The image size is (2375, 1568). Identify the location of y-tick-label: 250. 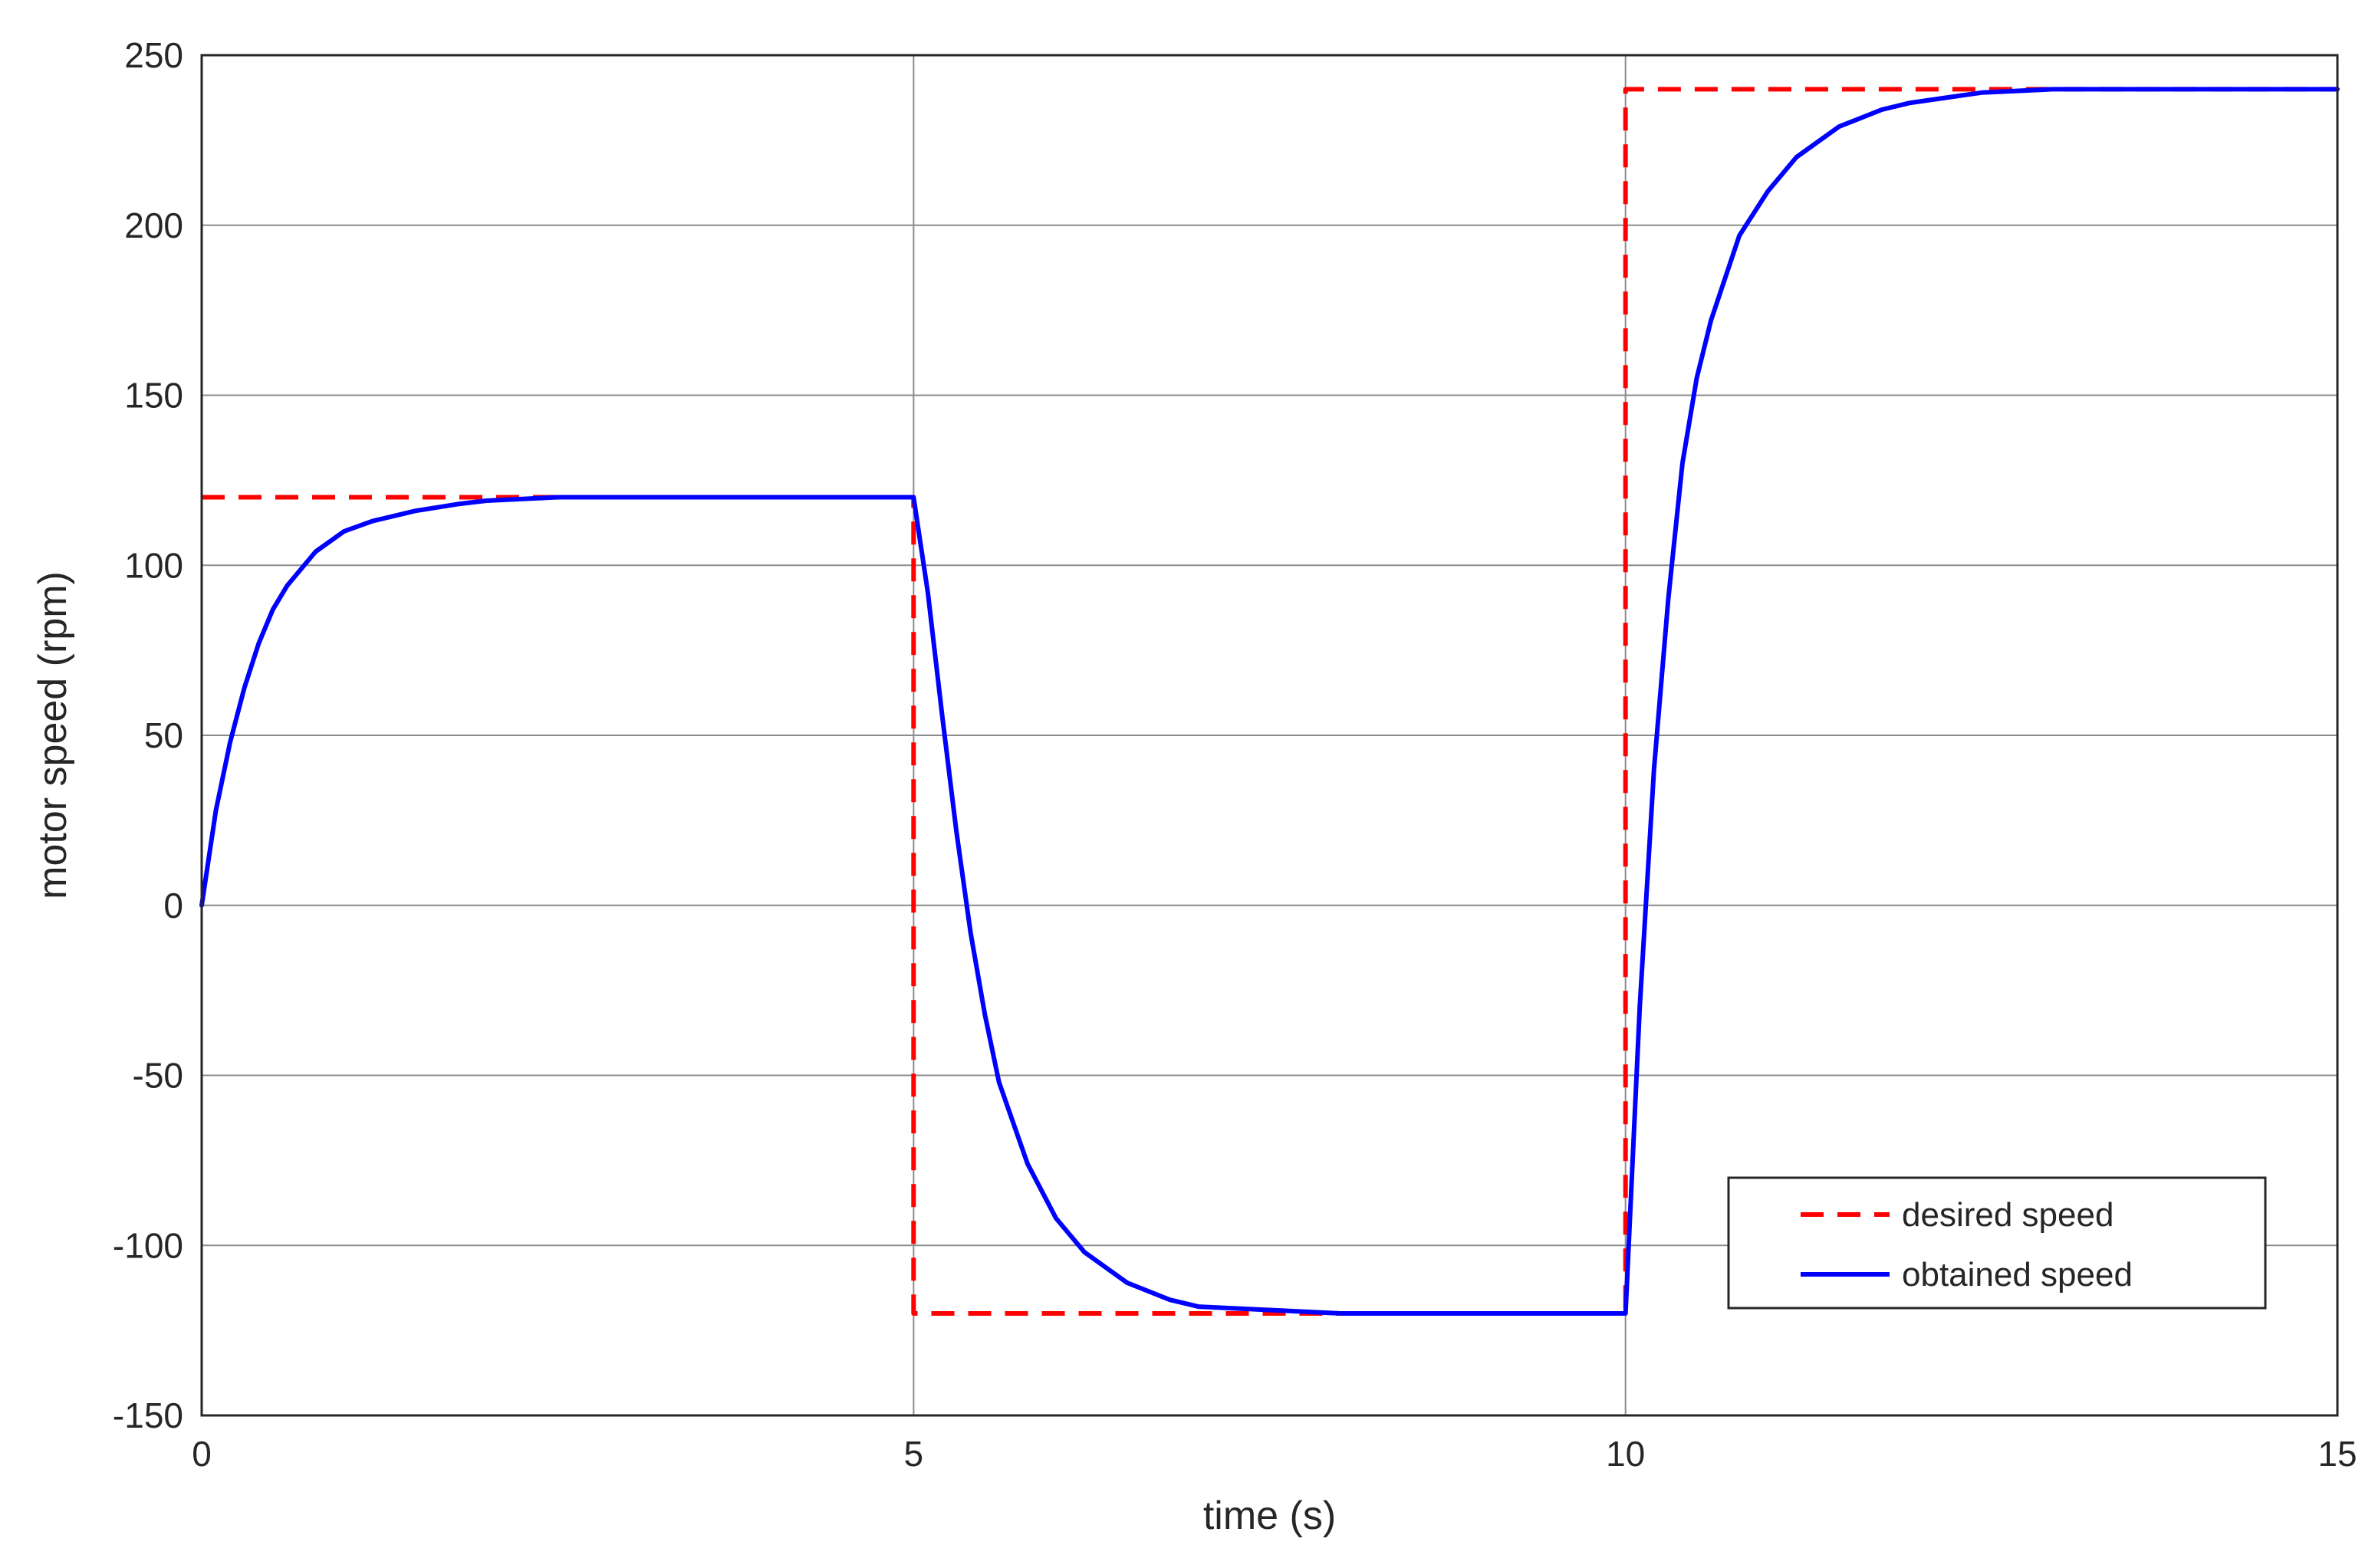
(154, 55).